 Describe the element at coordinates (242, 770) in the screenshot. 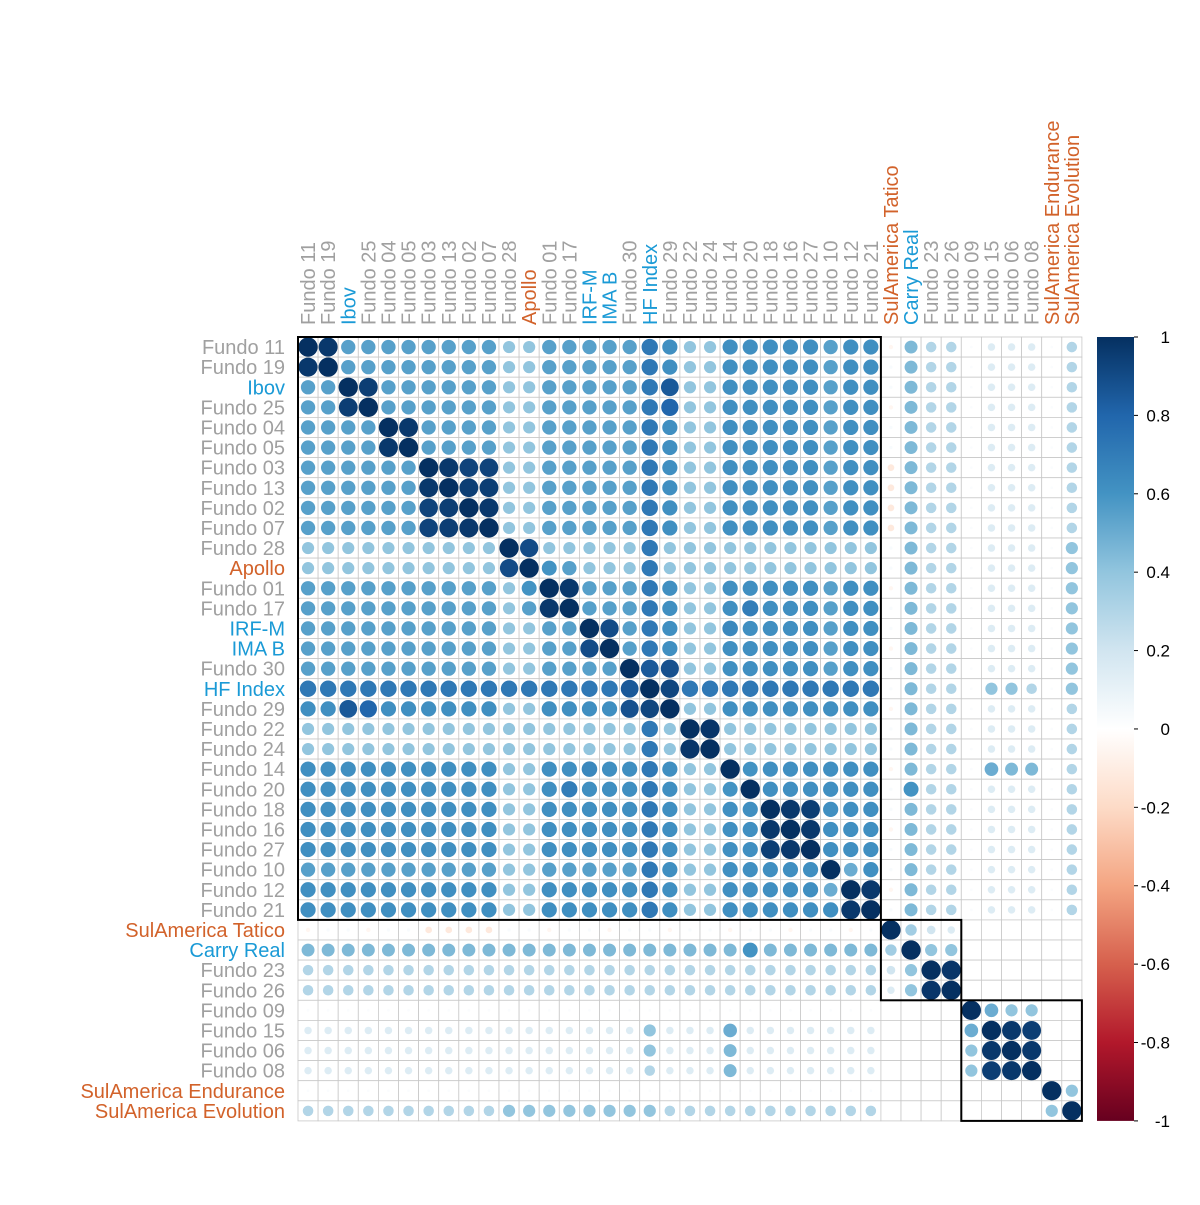

I see `row-label: Fundo 14` at that location.